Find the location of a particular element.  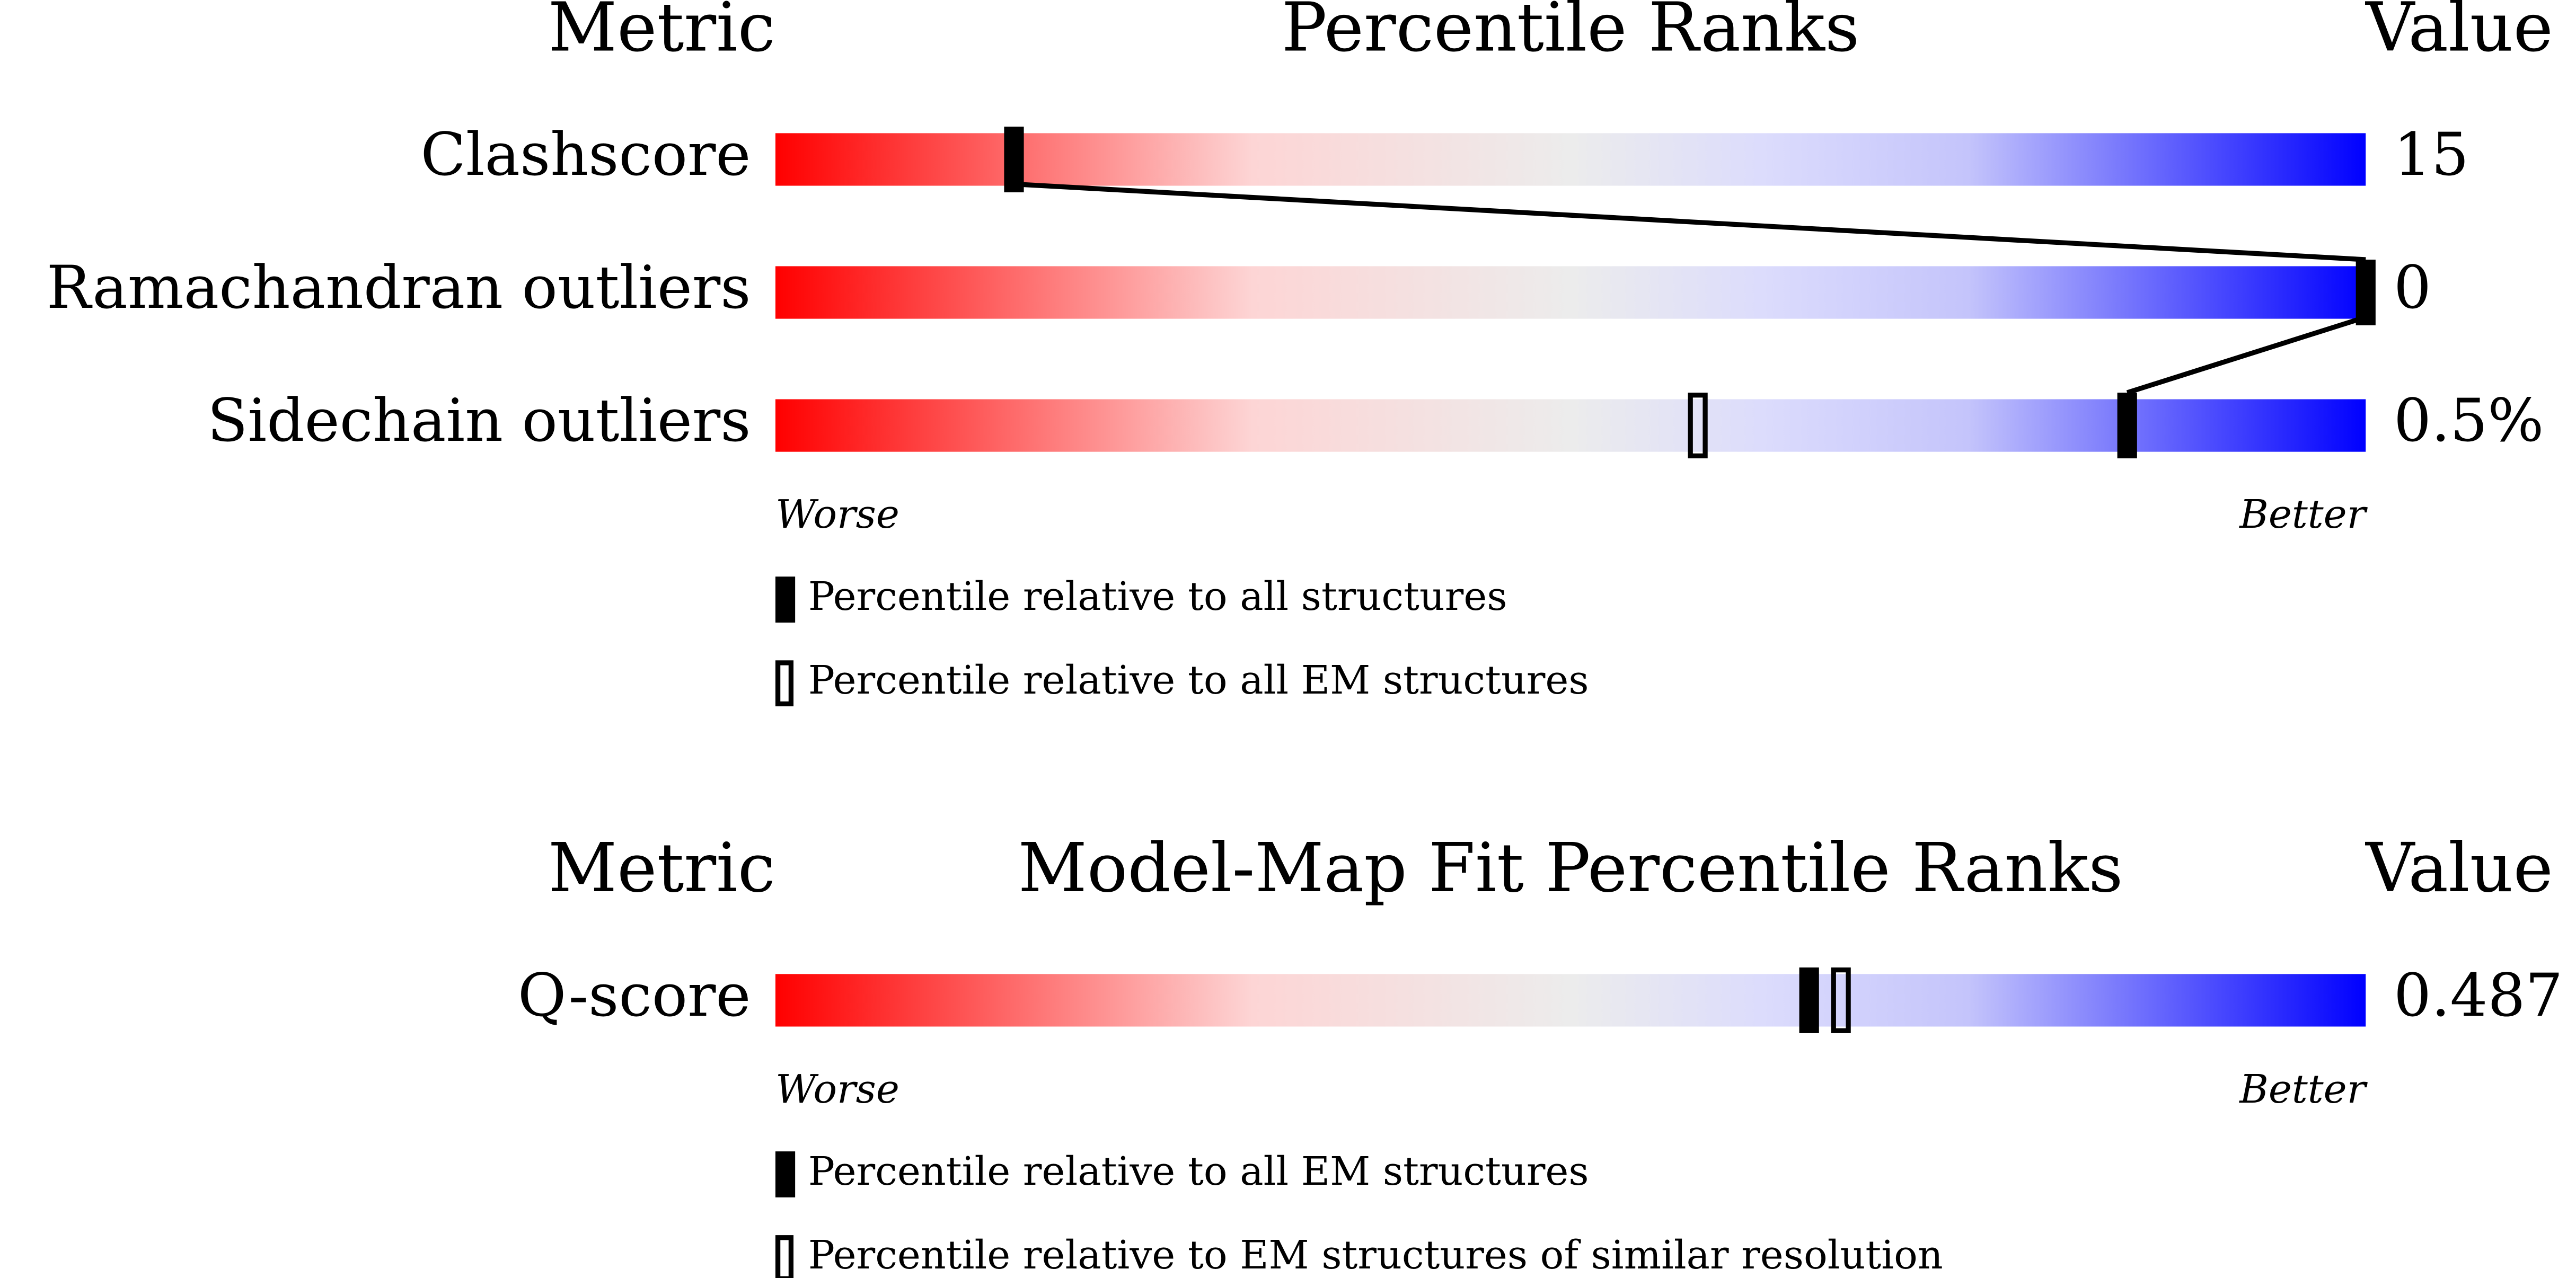

metric-value: 0 is located at coordinates (2412, 287).